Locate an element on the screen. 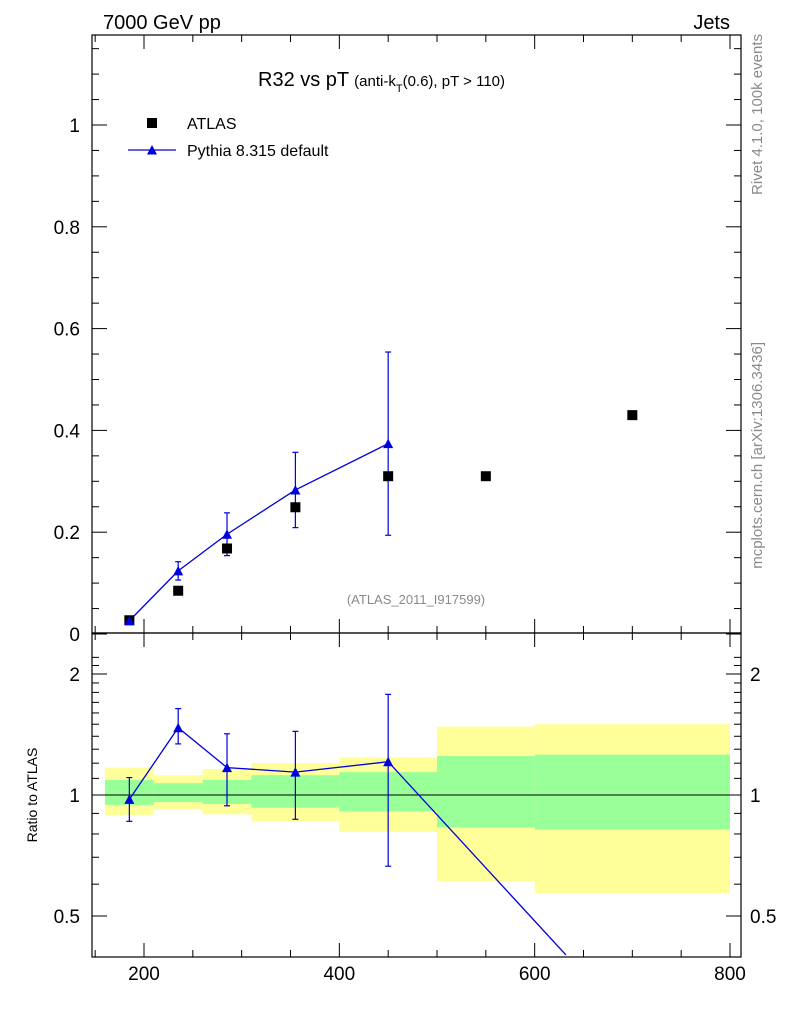 The width and height of the screenshot is (786, 1024). y-tick-label: 0 is located at coordinates (74, 635).